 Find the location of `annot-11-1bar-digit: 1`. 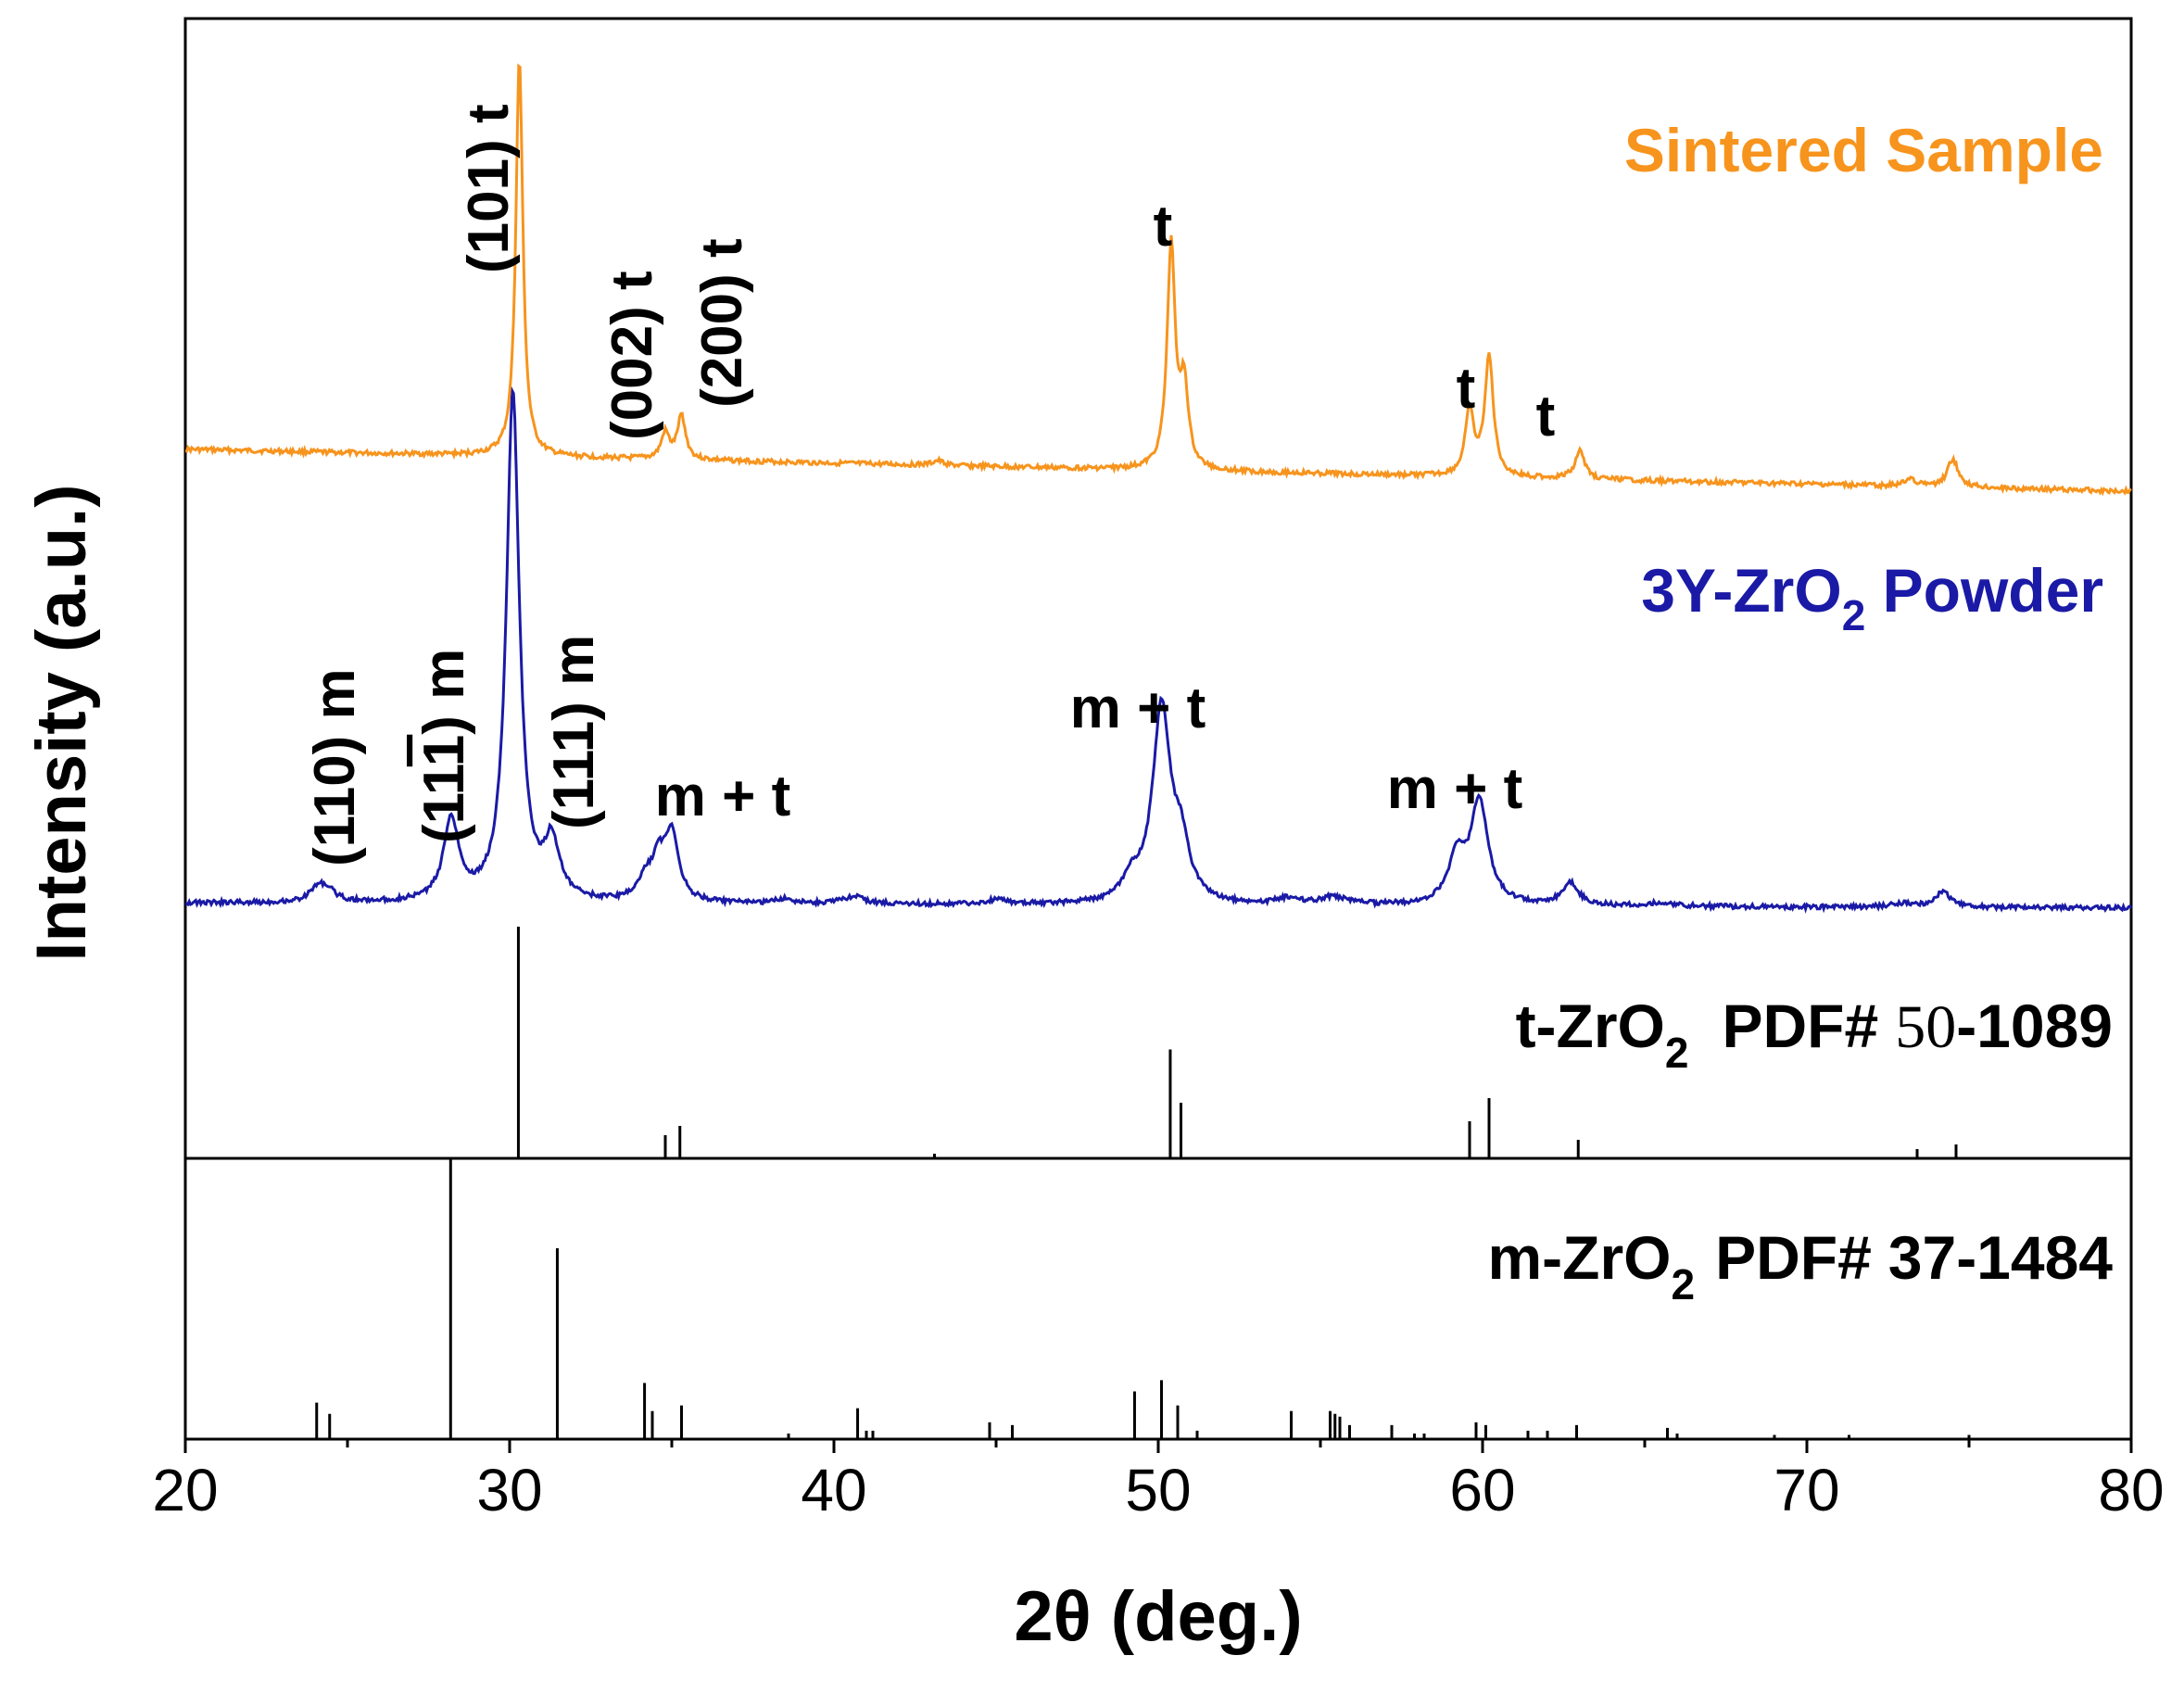

annot-11-1bar-digit: 1 is located at coordinates (444, 751).